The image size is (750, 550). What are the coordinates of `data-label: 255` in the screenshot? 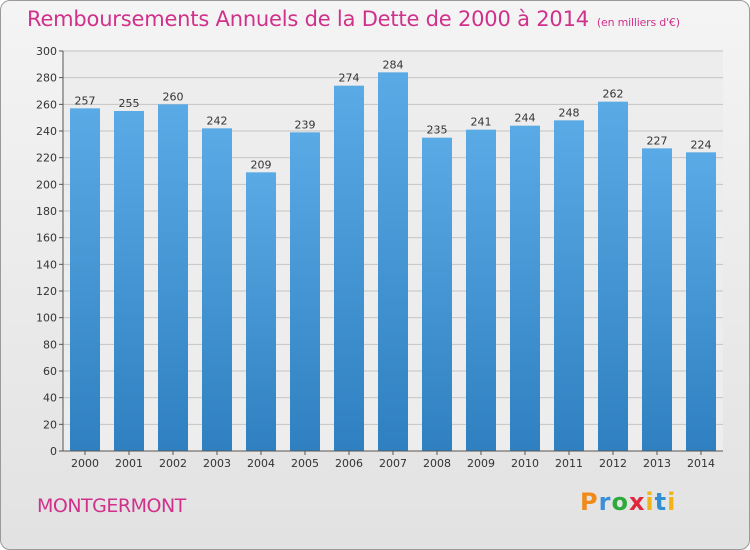 It's located at (129, 103).